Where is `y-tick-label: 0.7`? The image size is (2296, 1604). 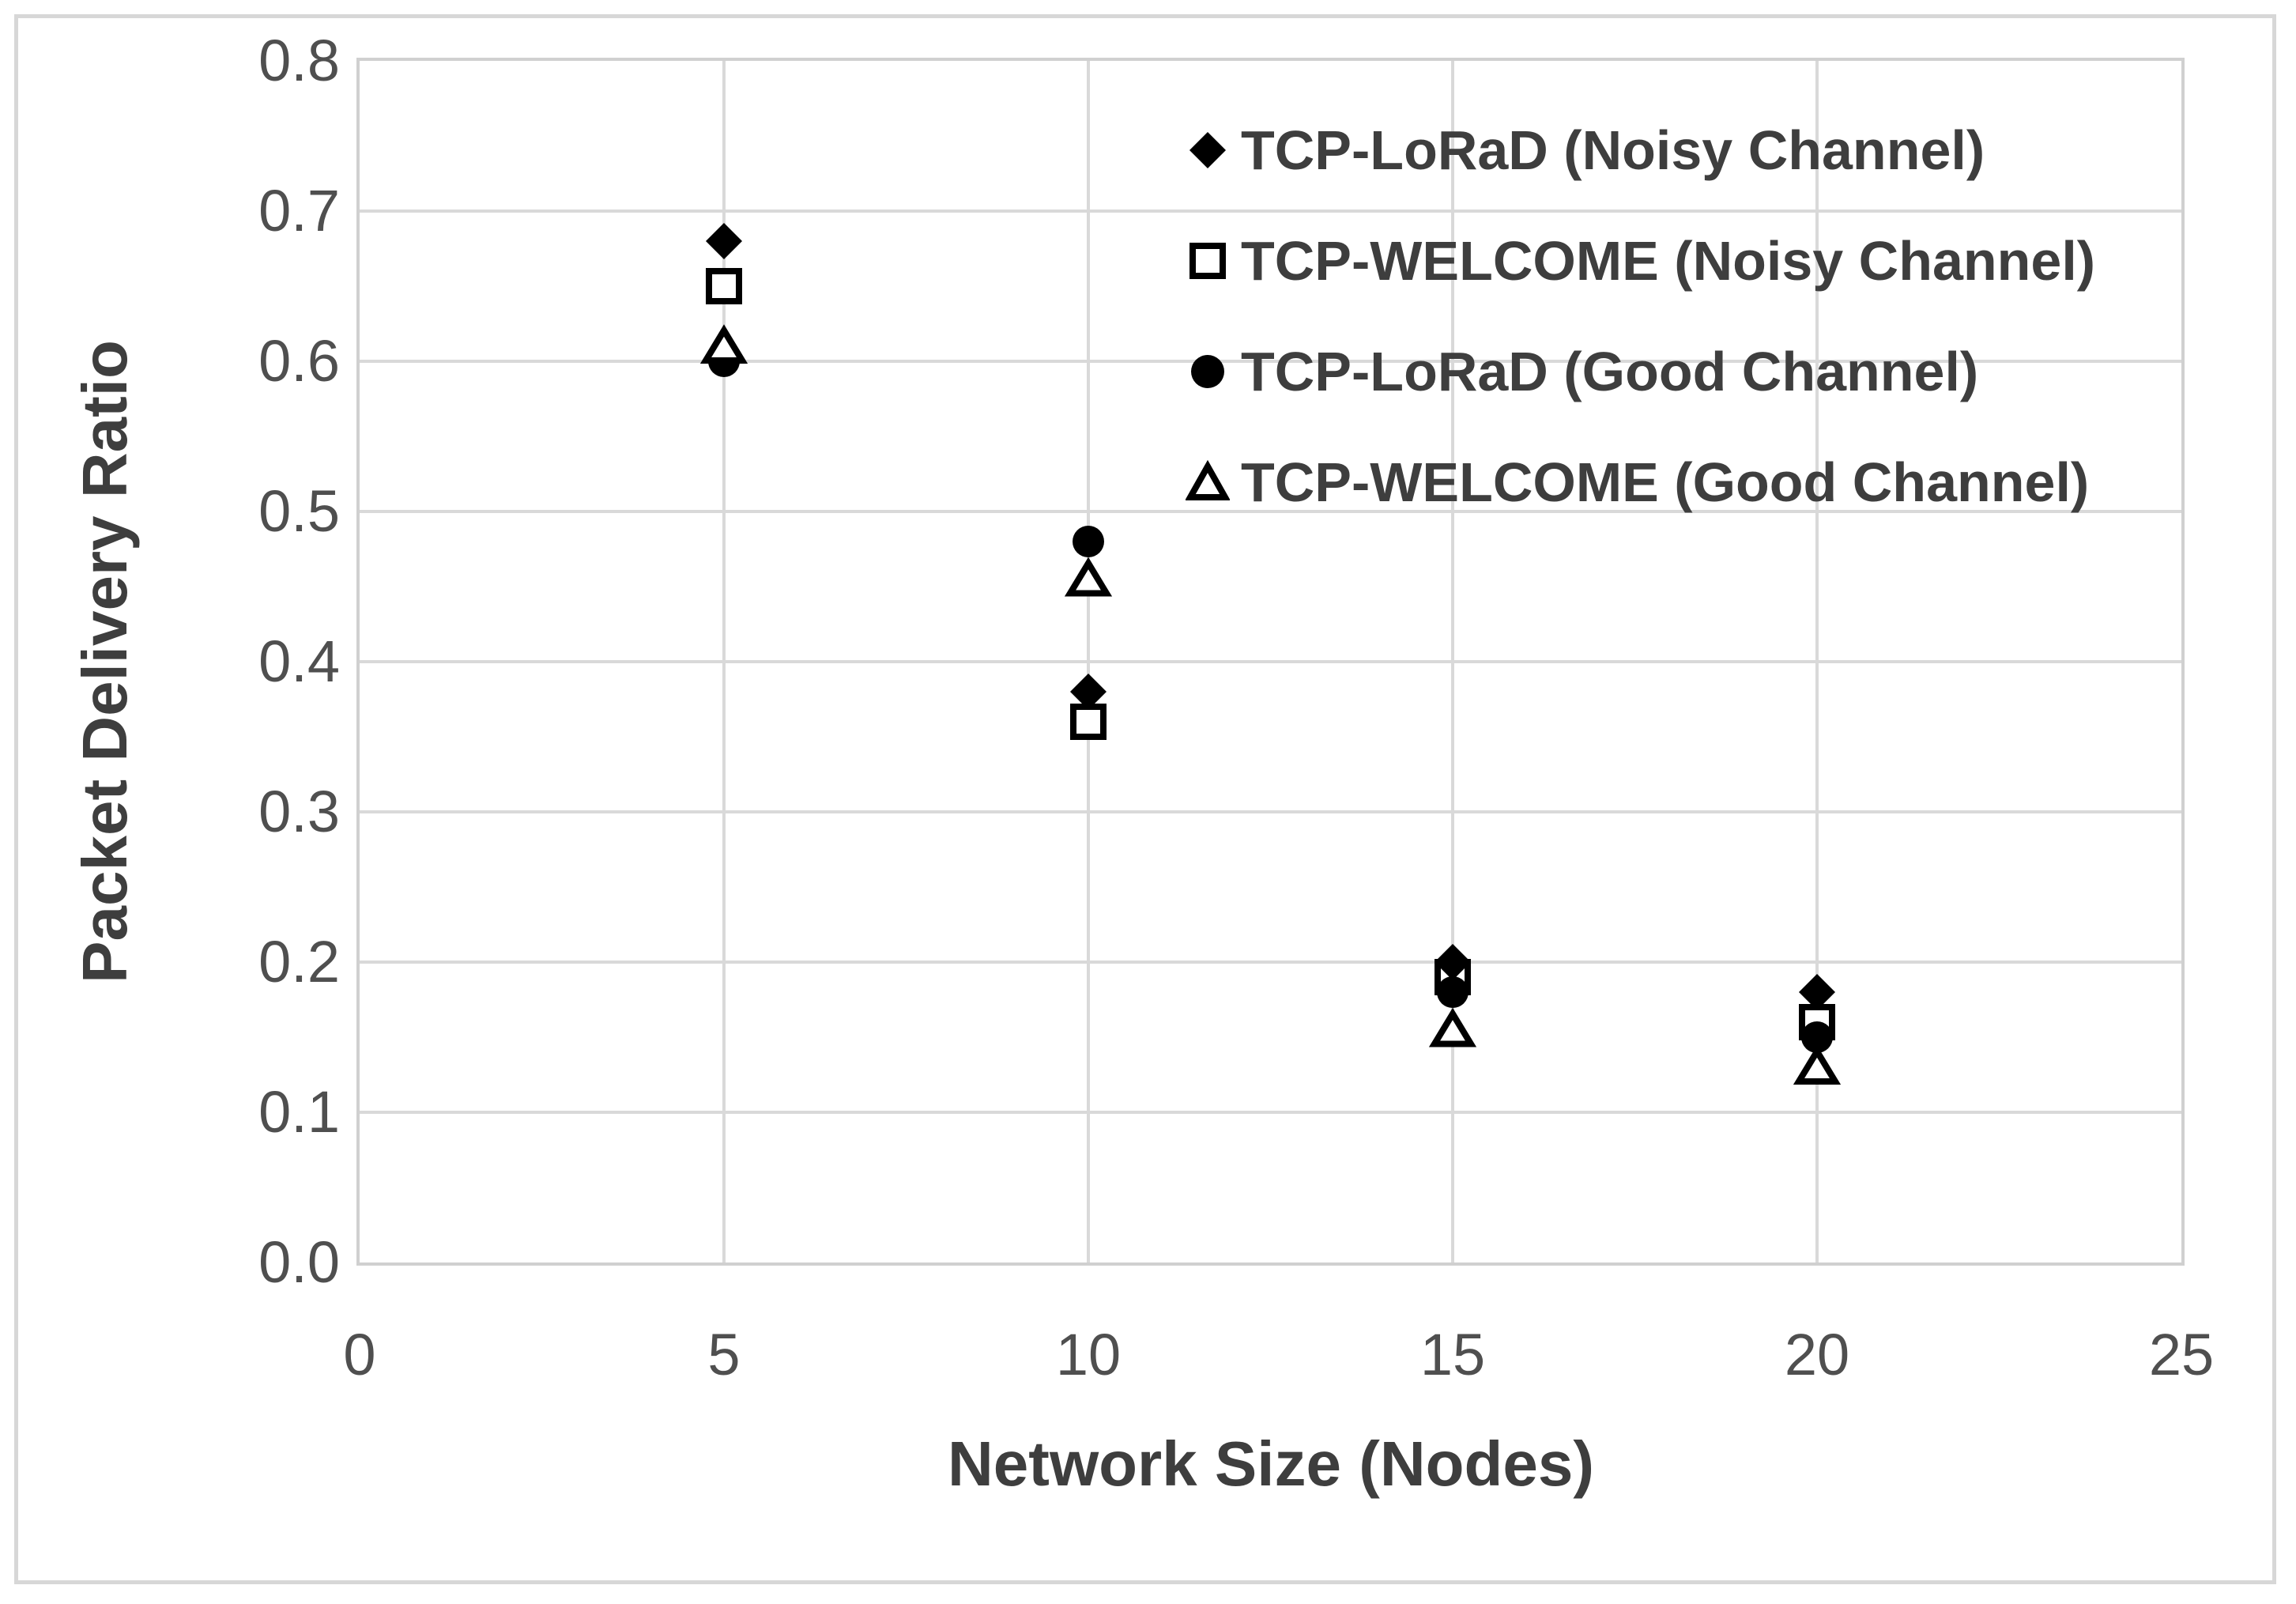 y-tick-label: 0.7 is located at coordinates (299, 210).